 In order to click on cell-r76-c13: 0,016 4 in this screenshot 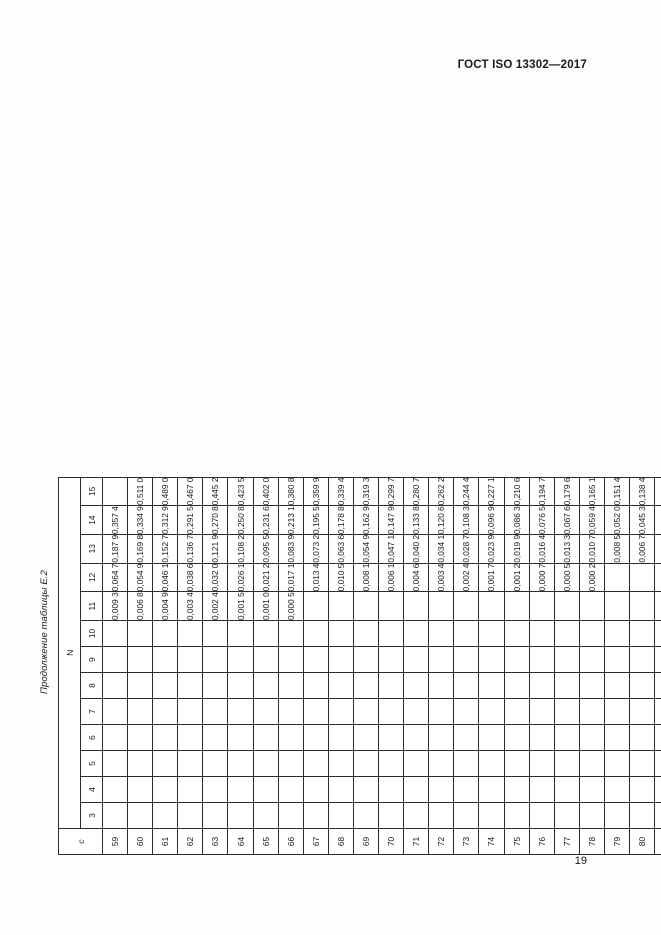, I will do `click(542, 549)`.